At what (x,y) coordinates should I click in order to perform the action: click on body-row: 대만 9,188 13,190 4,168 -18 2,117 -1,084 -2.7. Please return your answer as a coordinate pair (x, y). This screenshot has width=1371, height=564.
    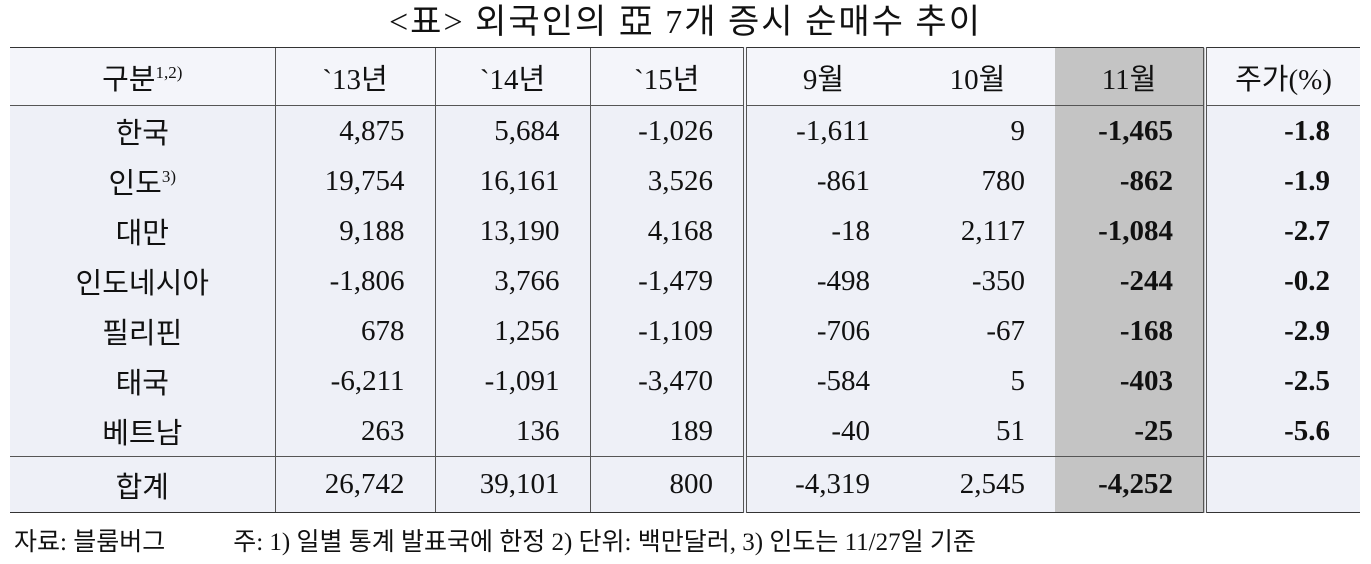
    Looking at the image, I should click on (685, 231).